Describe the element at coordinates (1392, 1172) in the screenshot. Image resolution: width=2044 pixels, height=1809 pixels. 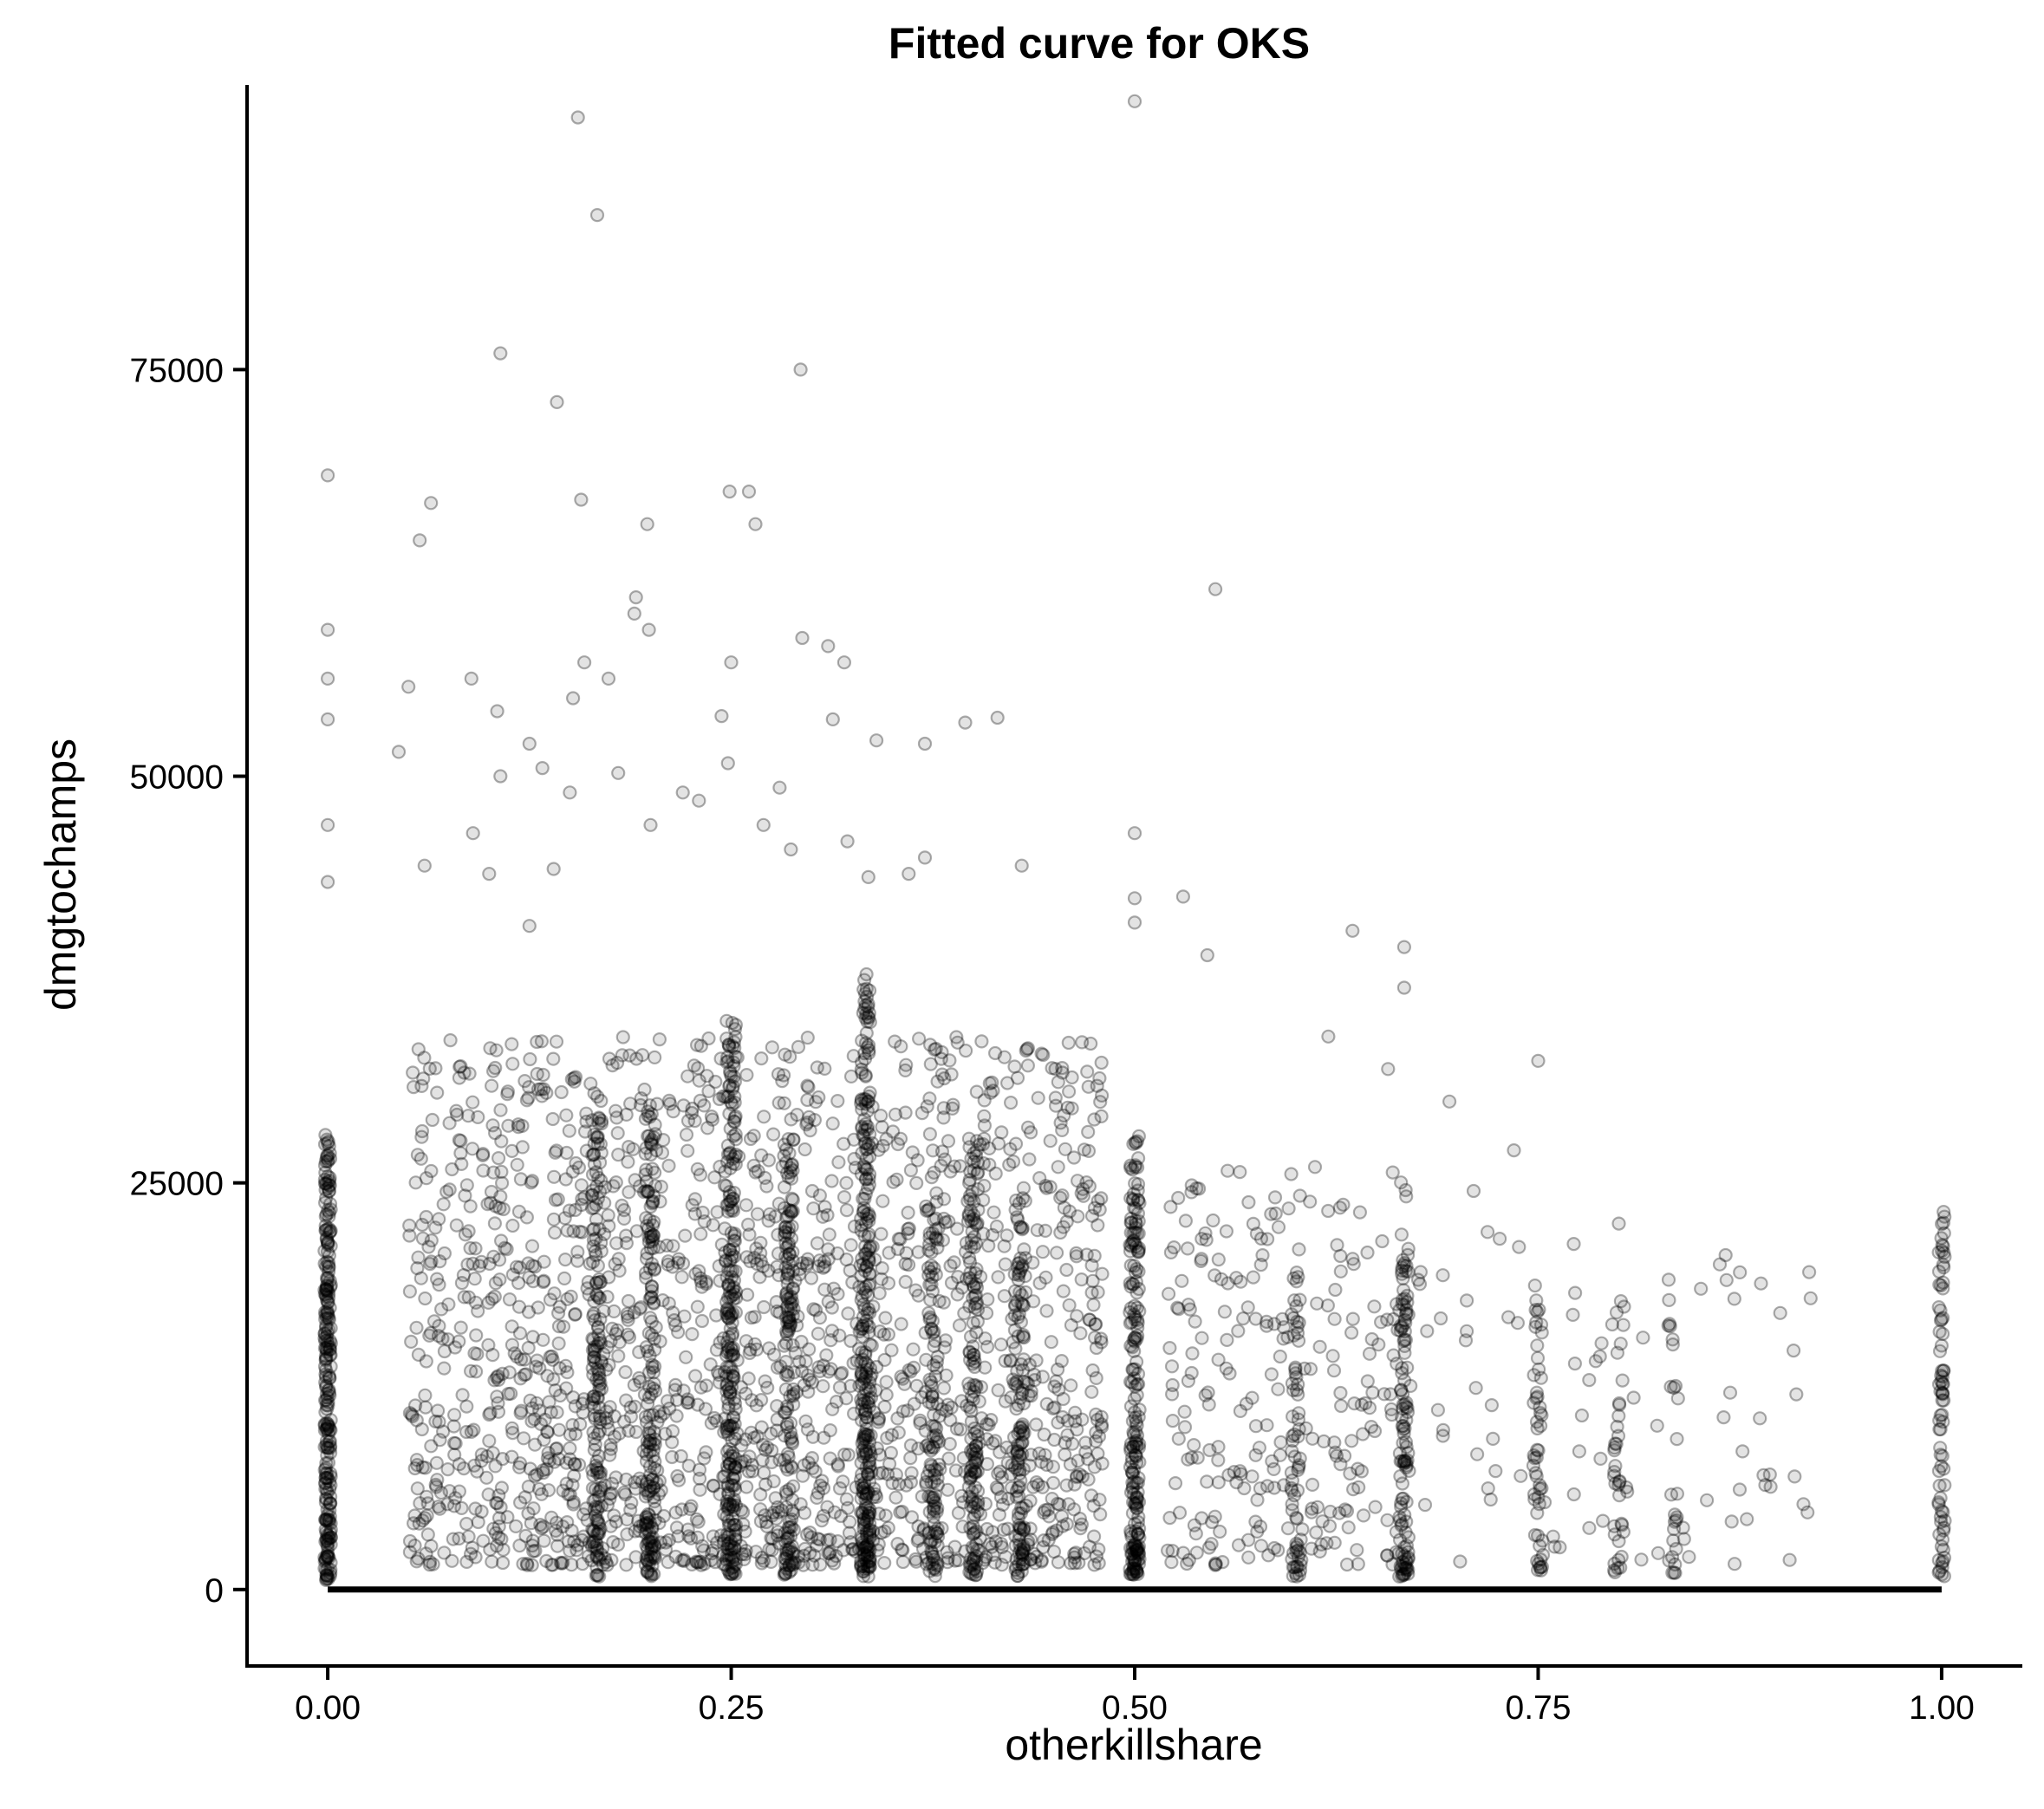
I see `scatter-point-2059` at that location.